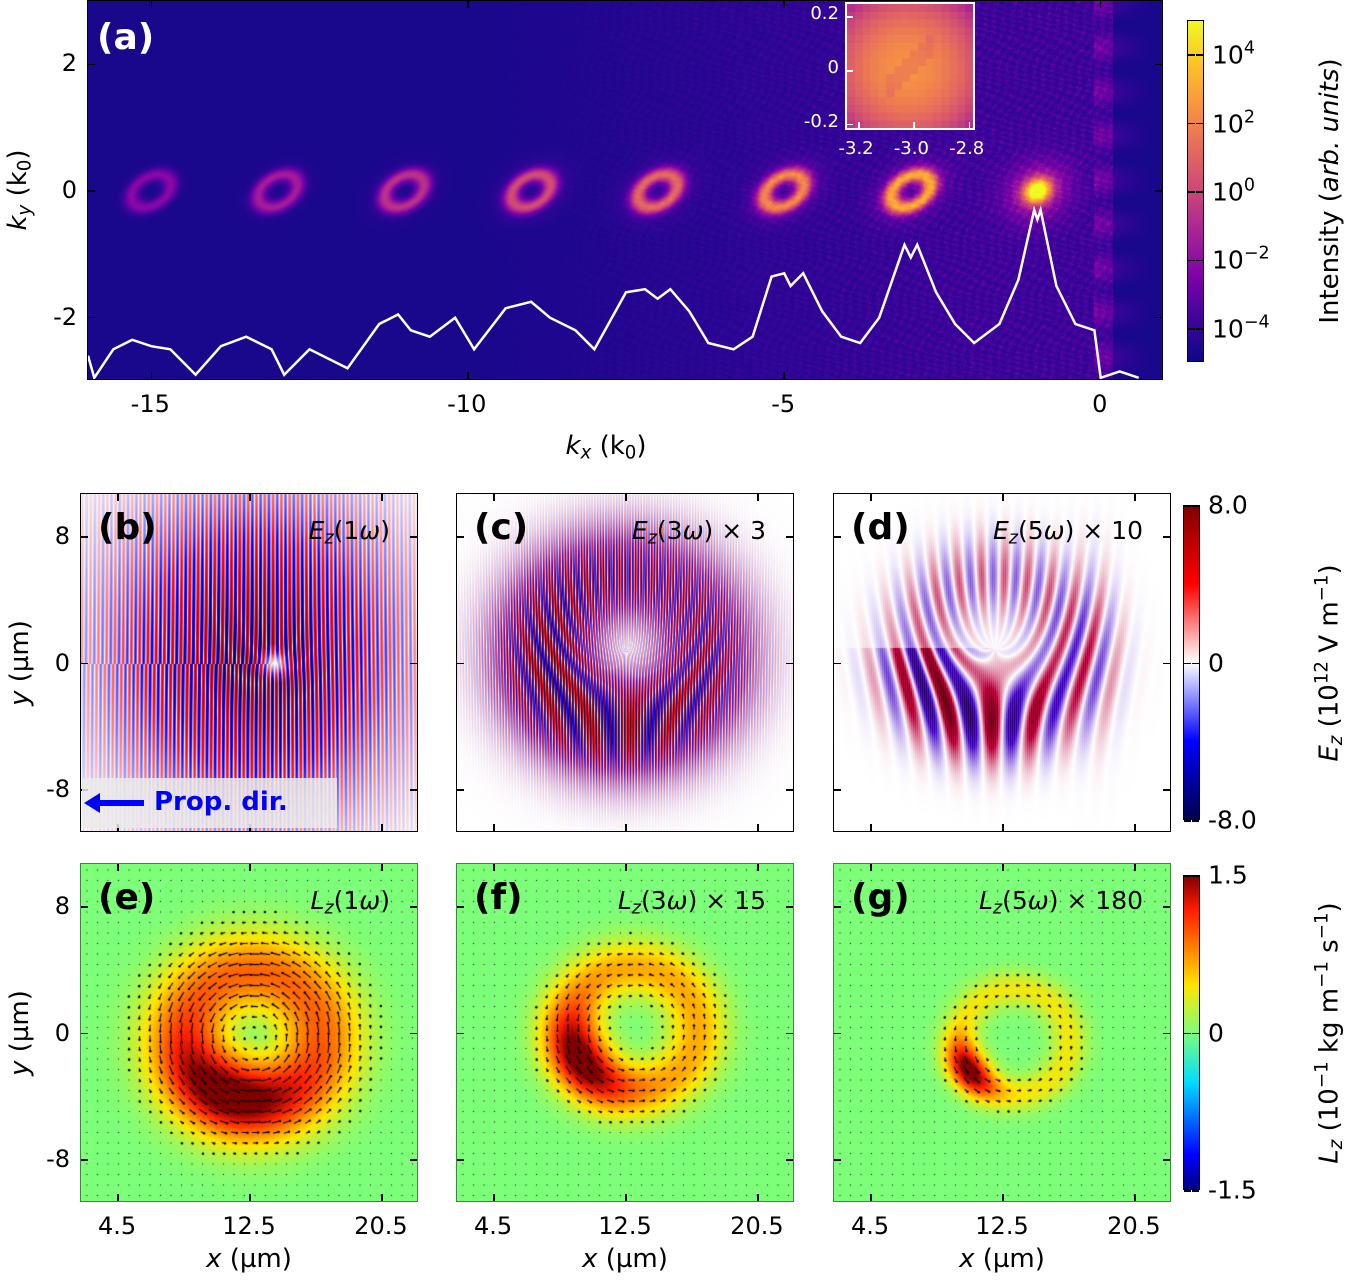 The width and height of the screenshot is (1351, 1282). I want to click on label-segment: (5, so click(1030, 530).